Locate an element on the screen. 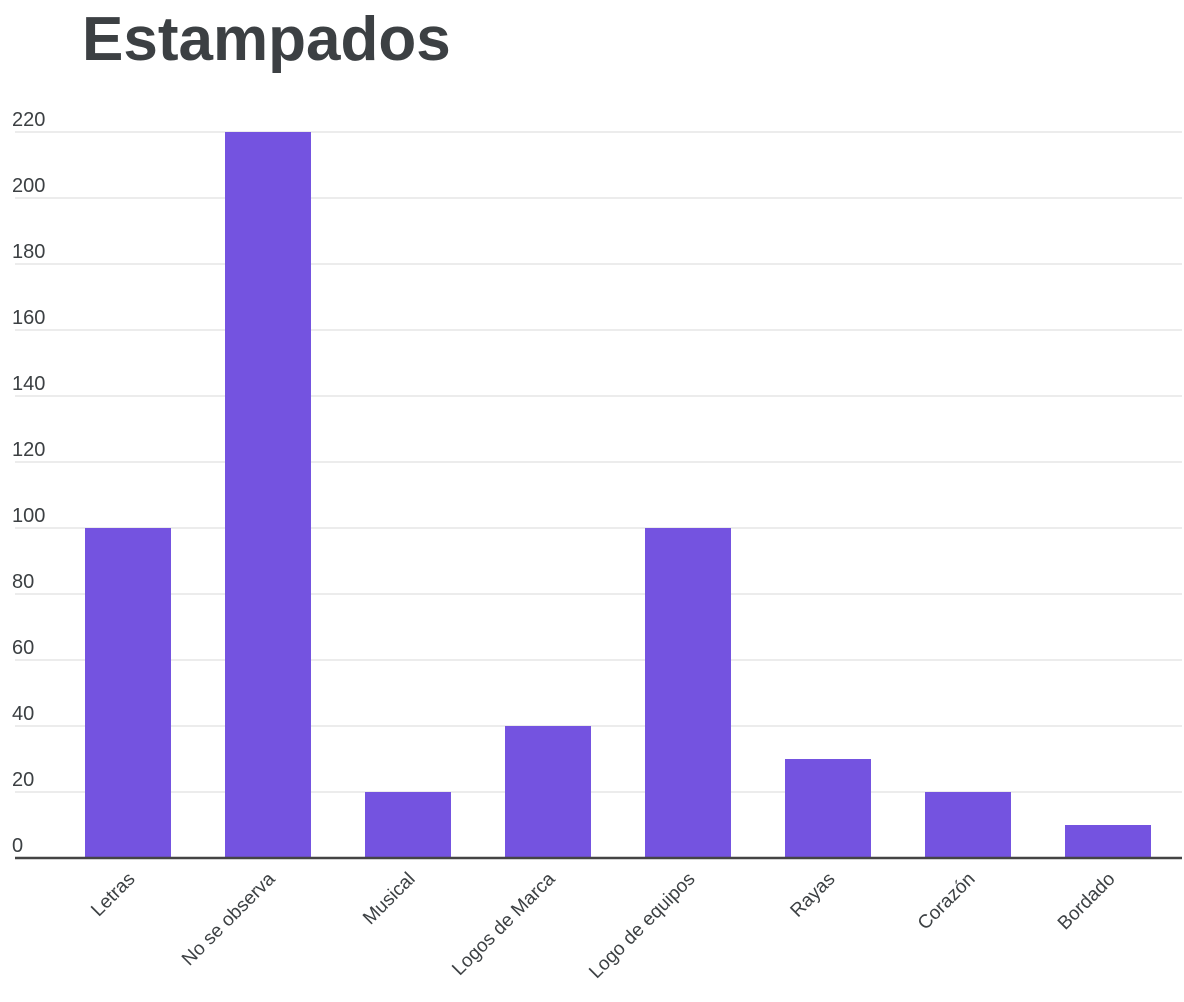 The height and width of the screenshot is (1002, 1184). y-axis-ticks: 0 20 40 60 80 100 120 140 160 180 200 220 is located at coordinates (28, 483).